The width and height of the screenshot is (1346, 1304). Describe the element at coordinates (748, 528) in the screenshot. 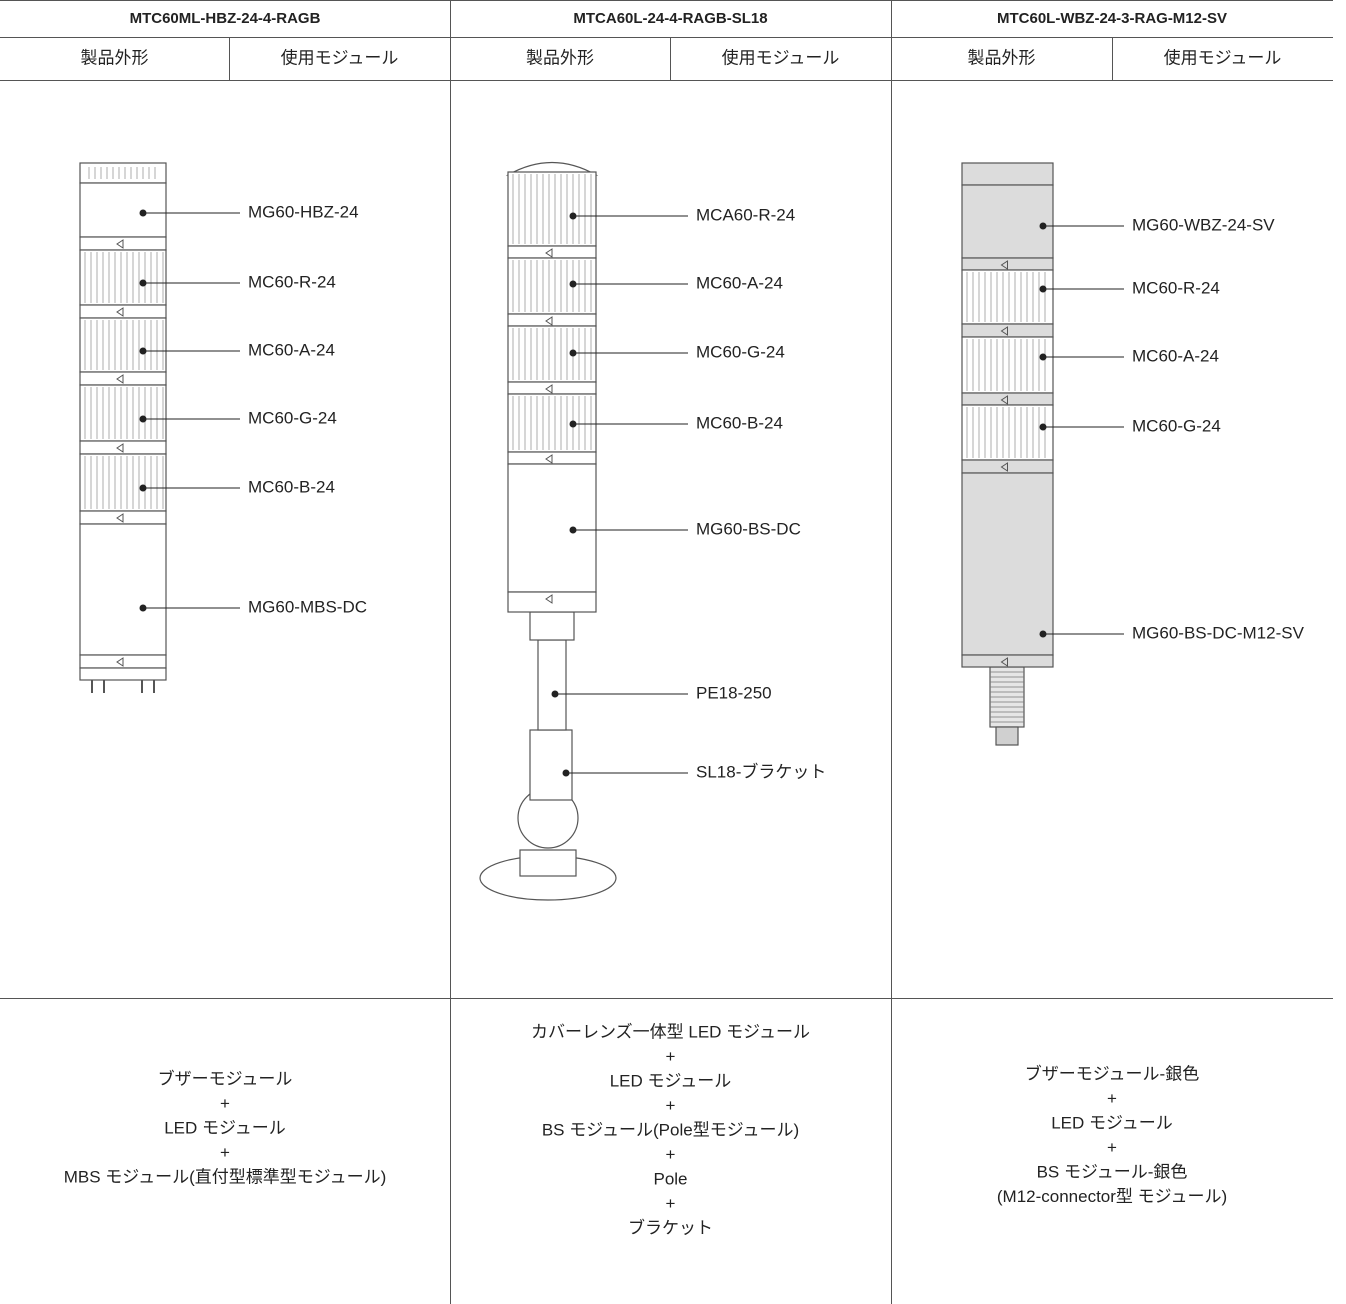

I see `module-label: MG60-BS-DC` at that location.